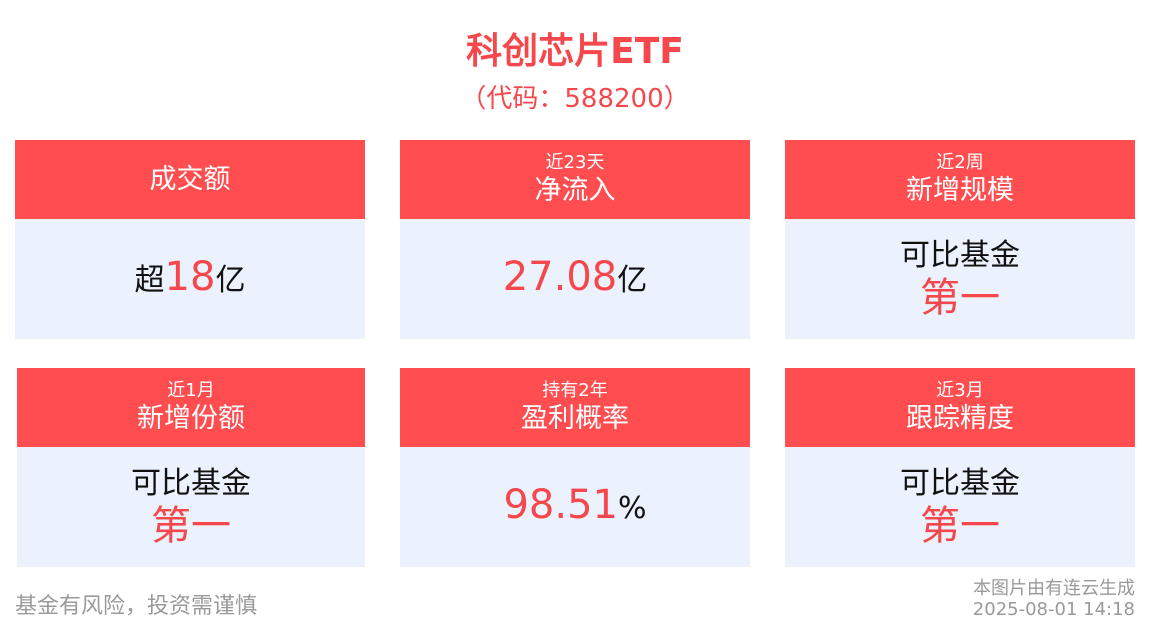 The image size is (1150, 632). Describe the element at coordinates (575, 190) in the screenshot. I see `card-title: 净流入` at that location.